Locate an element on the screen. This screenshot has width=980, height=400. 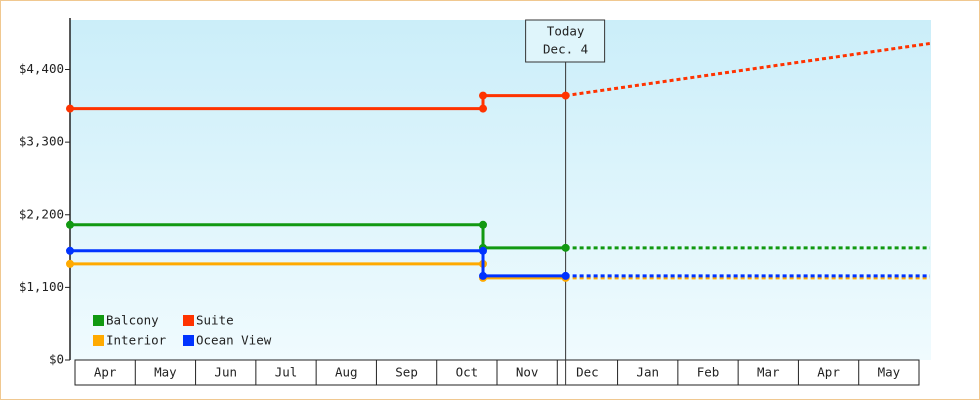
x-tick-label: Jul is located at coordinates (286, 372).